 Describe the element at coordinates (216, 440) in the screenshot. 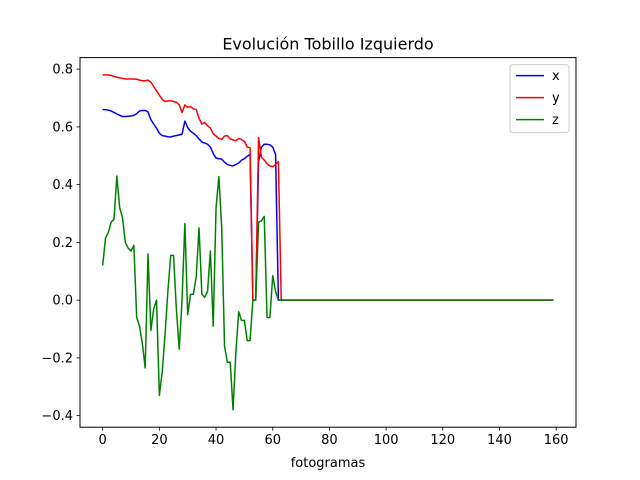

I see `x-tick-label: 40` at that location.